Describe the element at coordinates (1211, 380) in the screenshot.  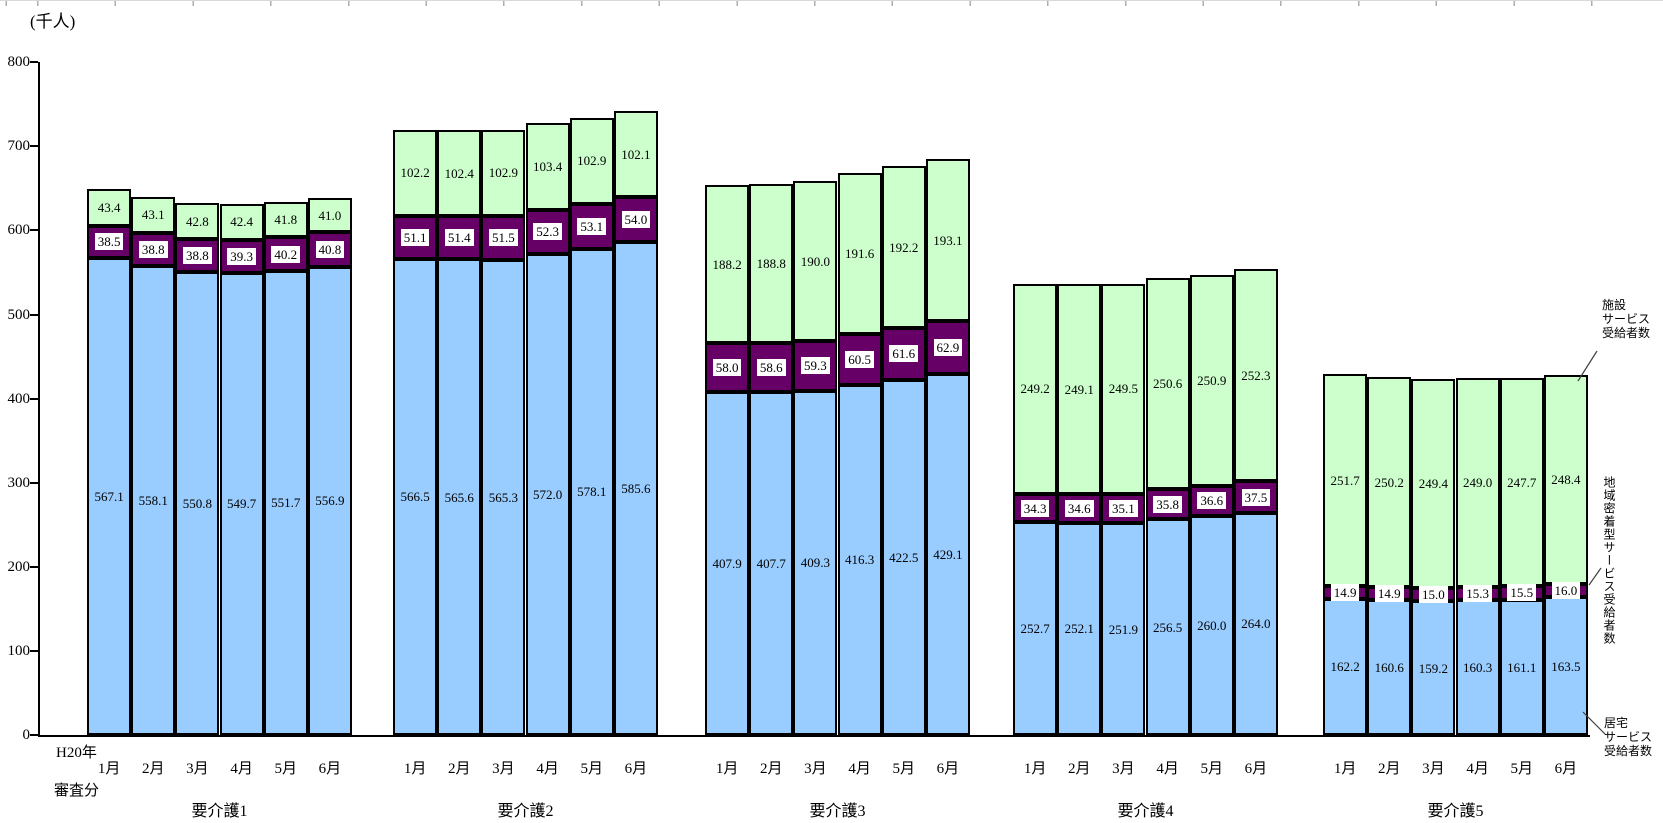
I see `bar-segment-facility-services: 250.9` at that location.